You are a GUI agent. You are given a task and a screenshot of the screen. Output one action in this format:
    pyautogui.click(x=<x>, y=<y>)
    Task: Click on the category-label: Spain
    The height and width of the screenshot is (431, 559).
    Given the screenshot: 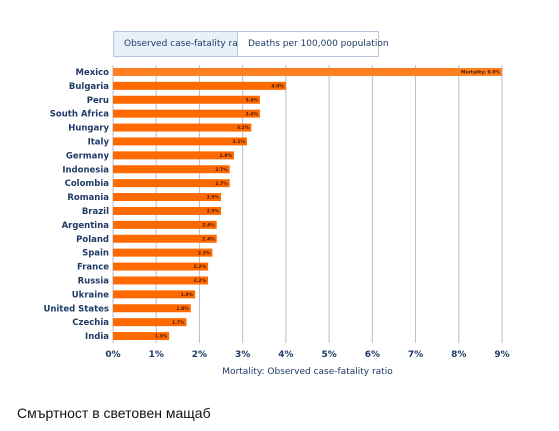 What is the action you would take?
    pyautogui.click(x=95, y=254)
    